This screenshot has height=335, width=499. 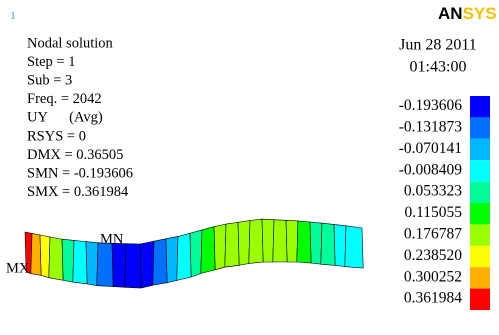 What do you see at coordinates (70, 43) in the screenshot?
I see `info-line: Nodal solution` at bounding box center [70, 43].